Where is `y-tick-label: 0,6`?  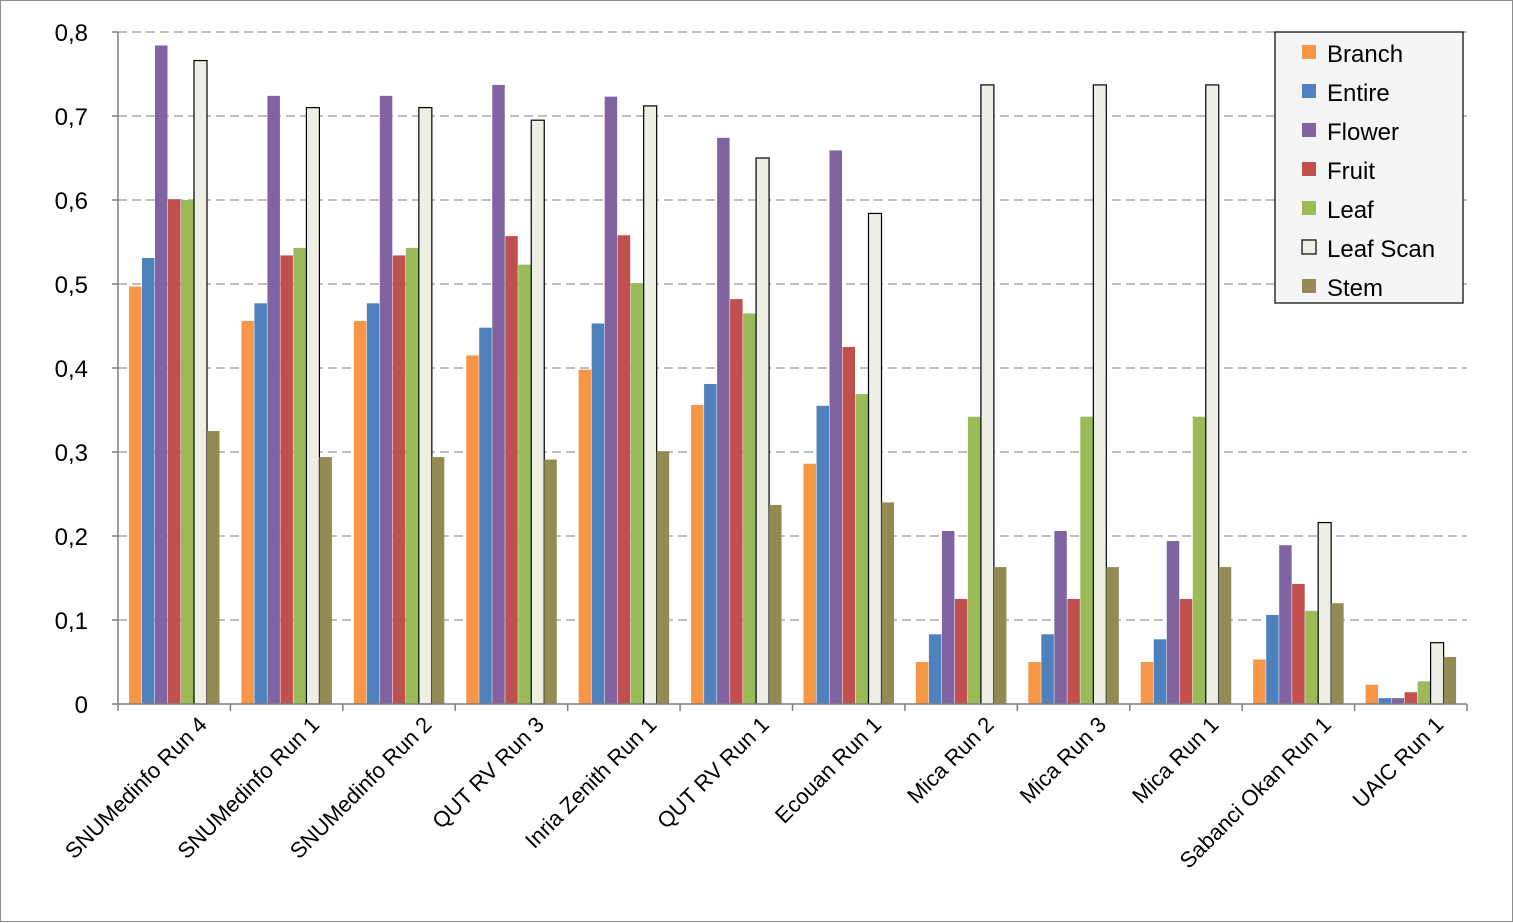
y-tick-label: 0,6 is located at coordinates (71, 201).